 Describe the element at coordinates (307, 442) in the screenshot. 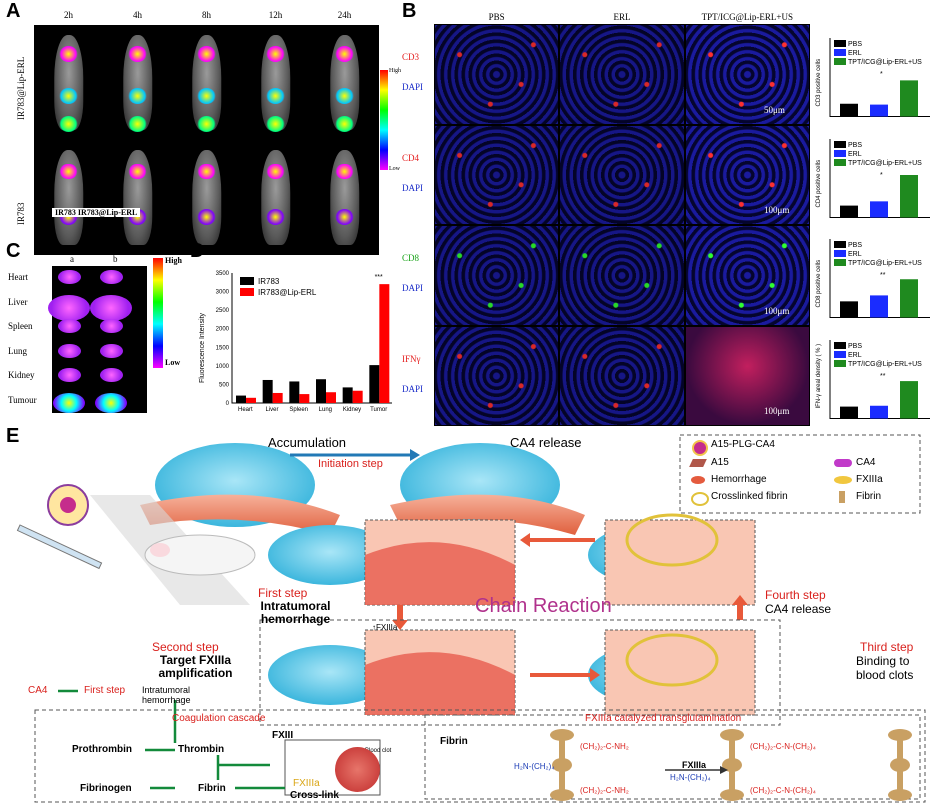

I see `accumulation-label: Accumulation` at that location.